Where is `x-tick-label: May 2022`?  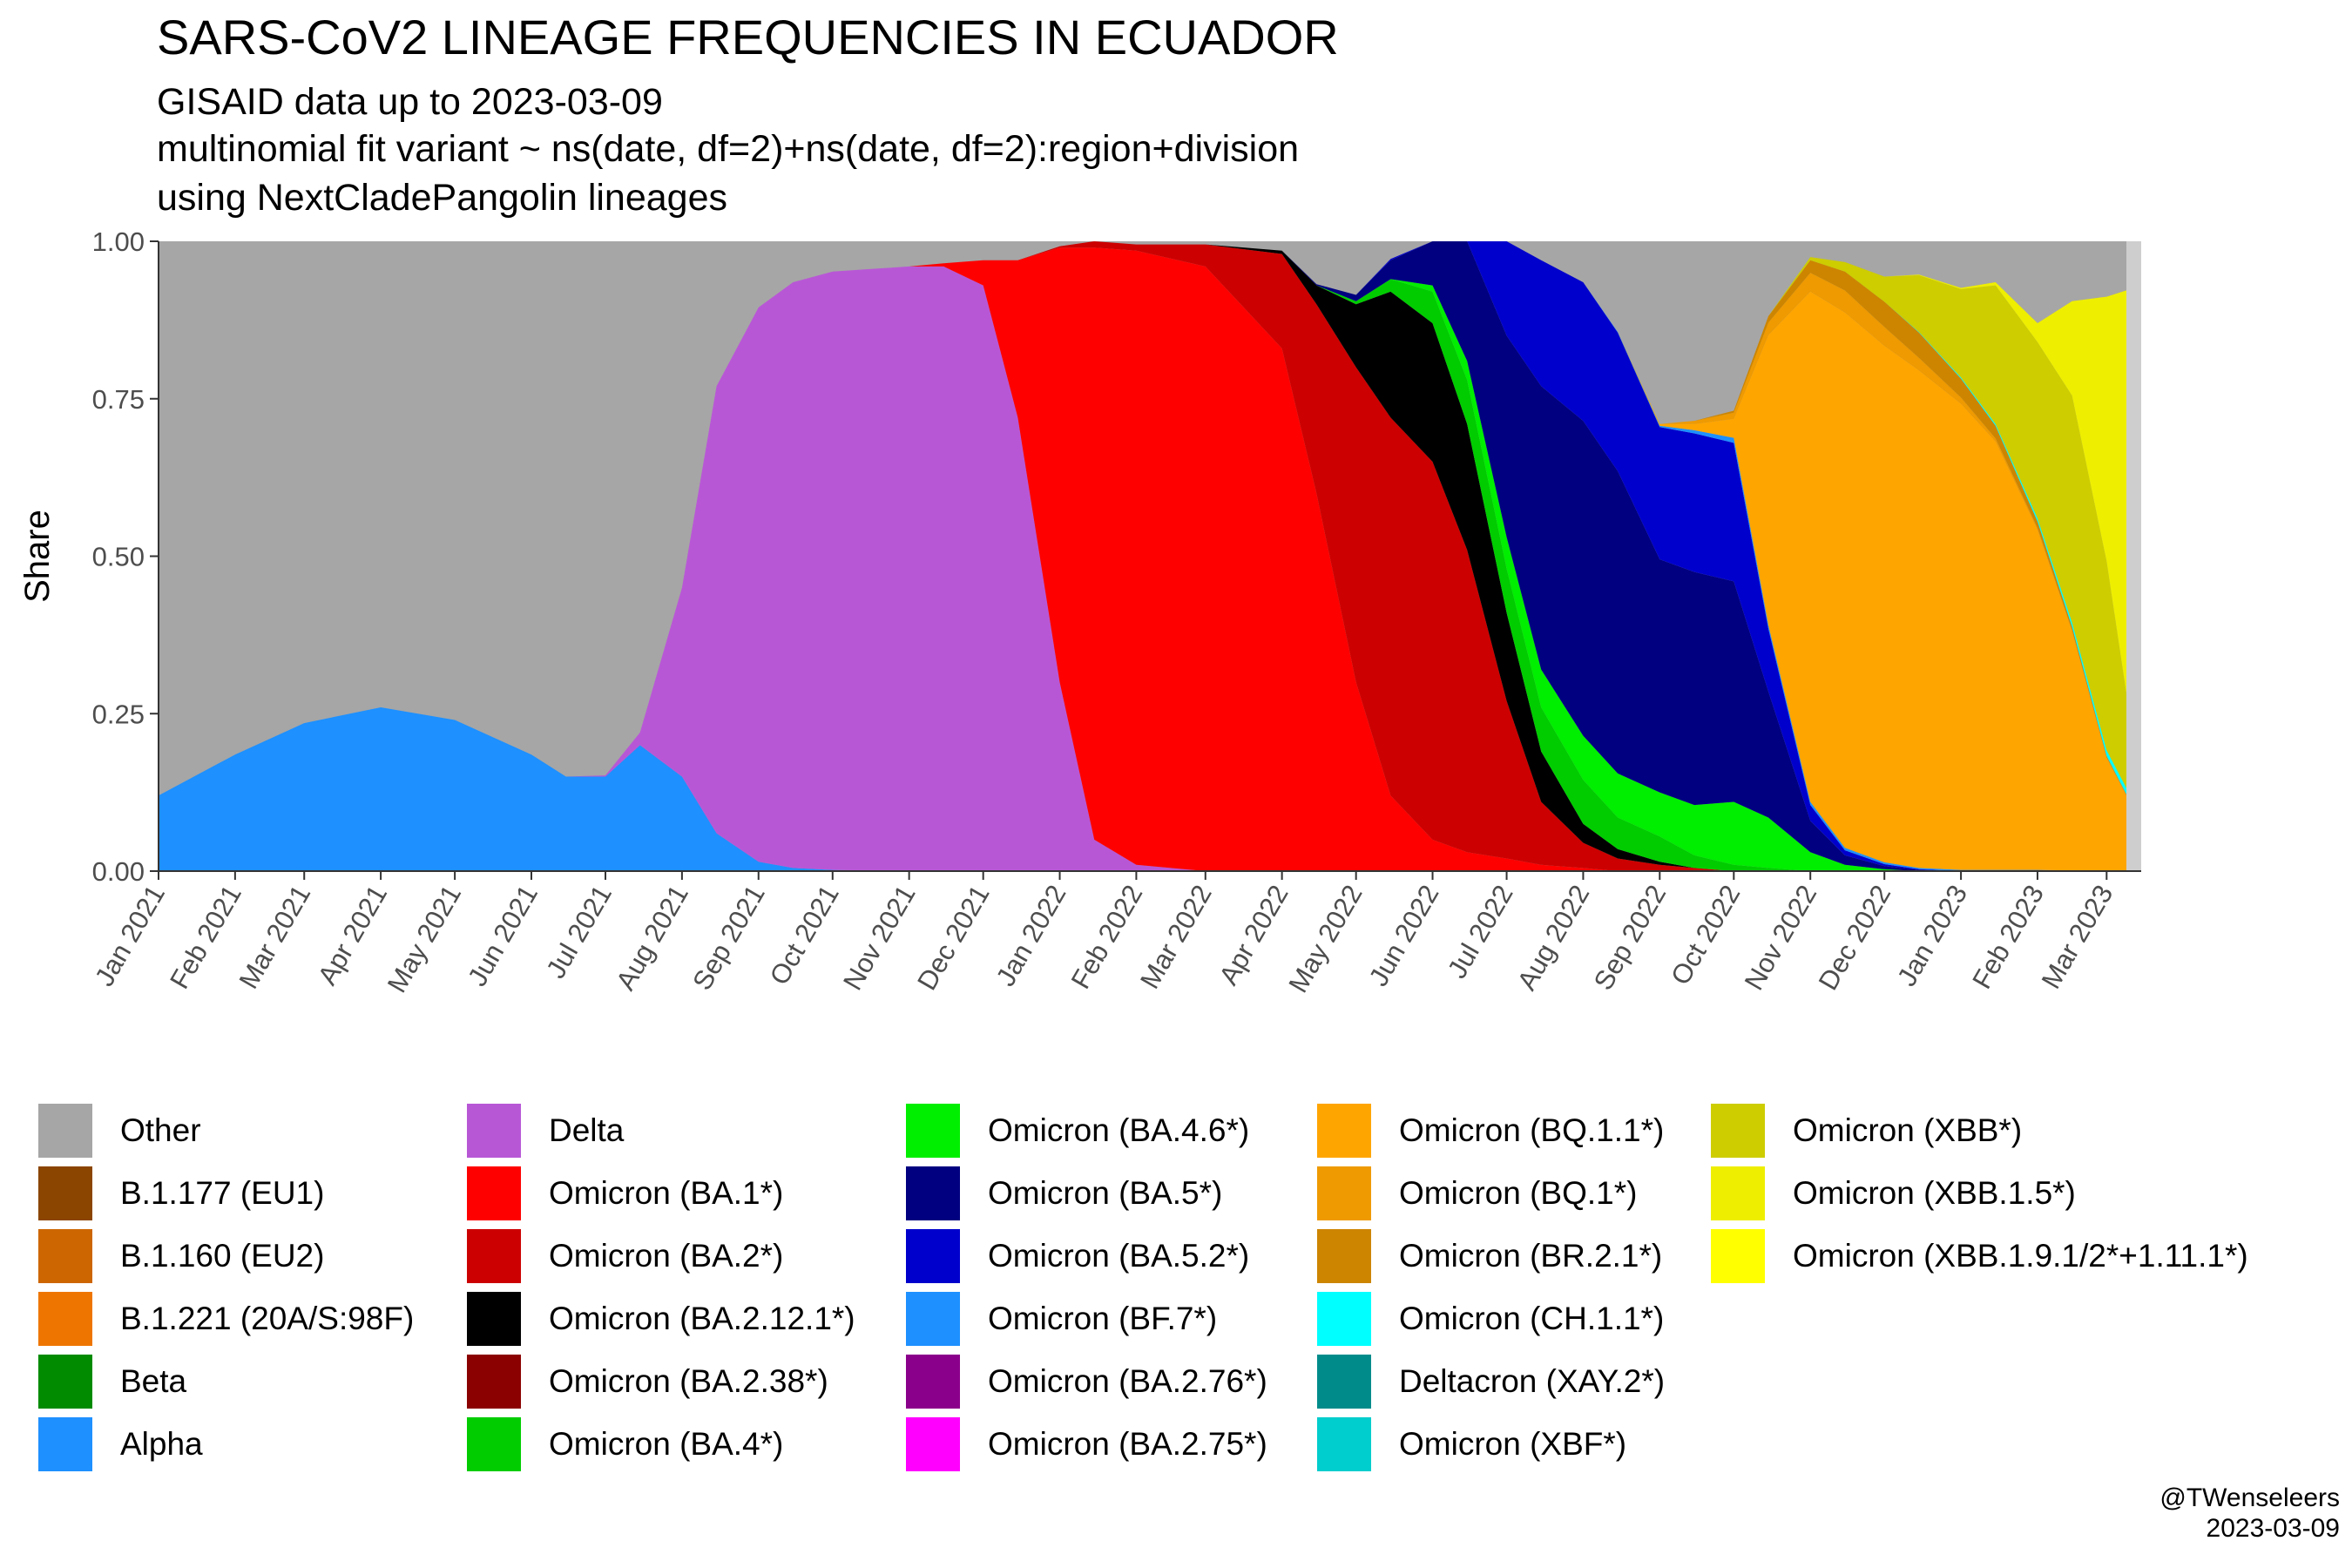
x-tick-label: May 2022 is located at coordinates (1325, 938).